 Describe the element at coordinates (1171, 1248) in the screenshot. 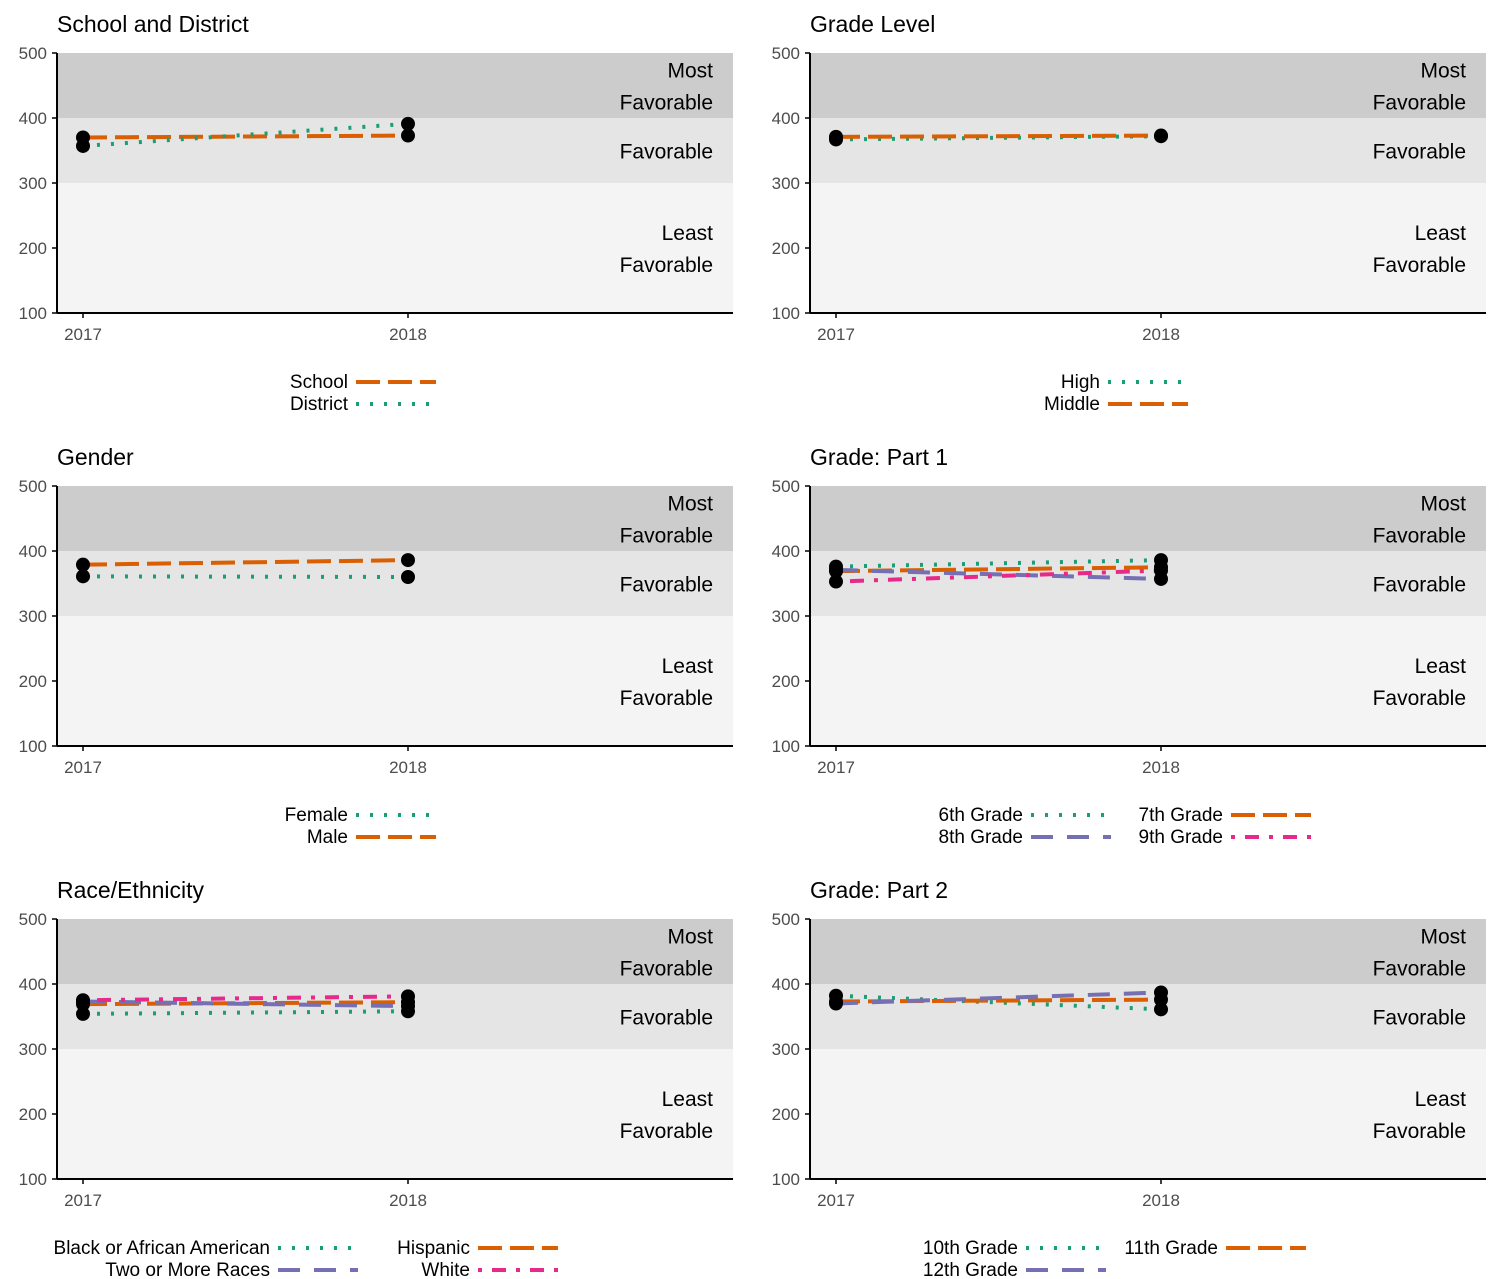

I see `legend-label: 11th Grade` at that location.